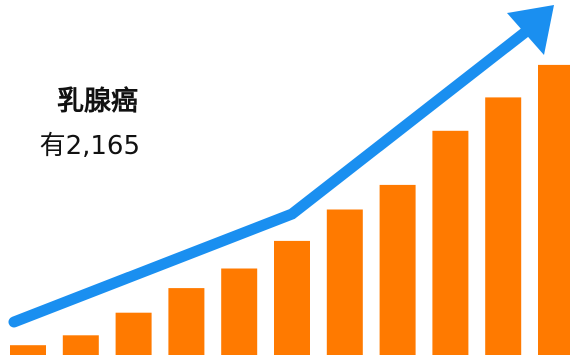 This screenshot has width=570, height=358. I want to click on arrow-head-icon, so click(530, 30).